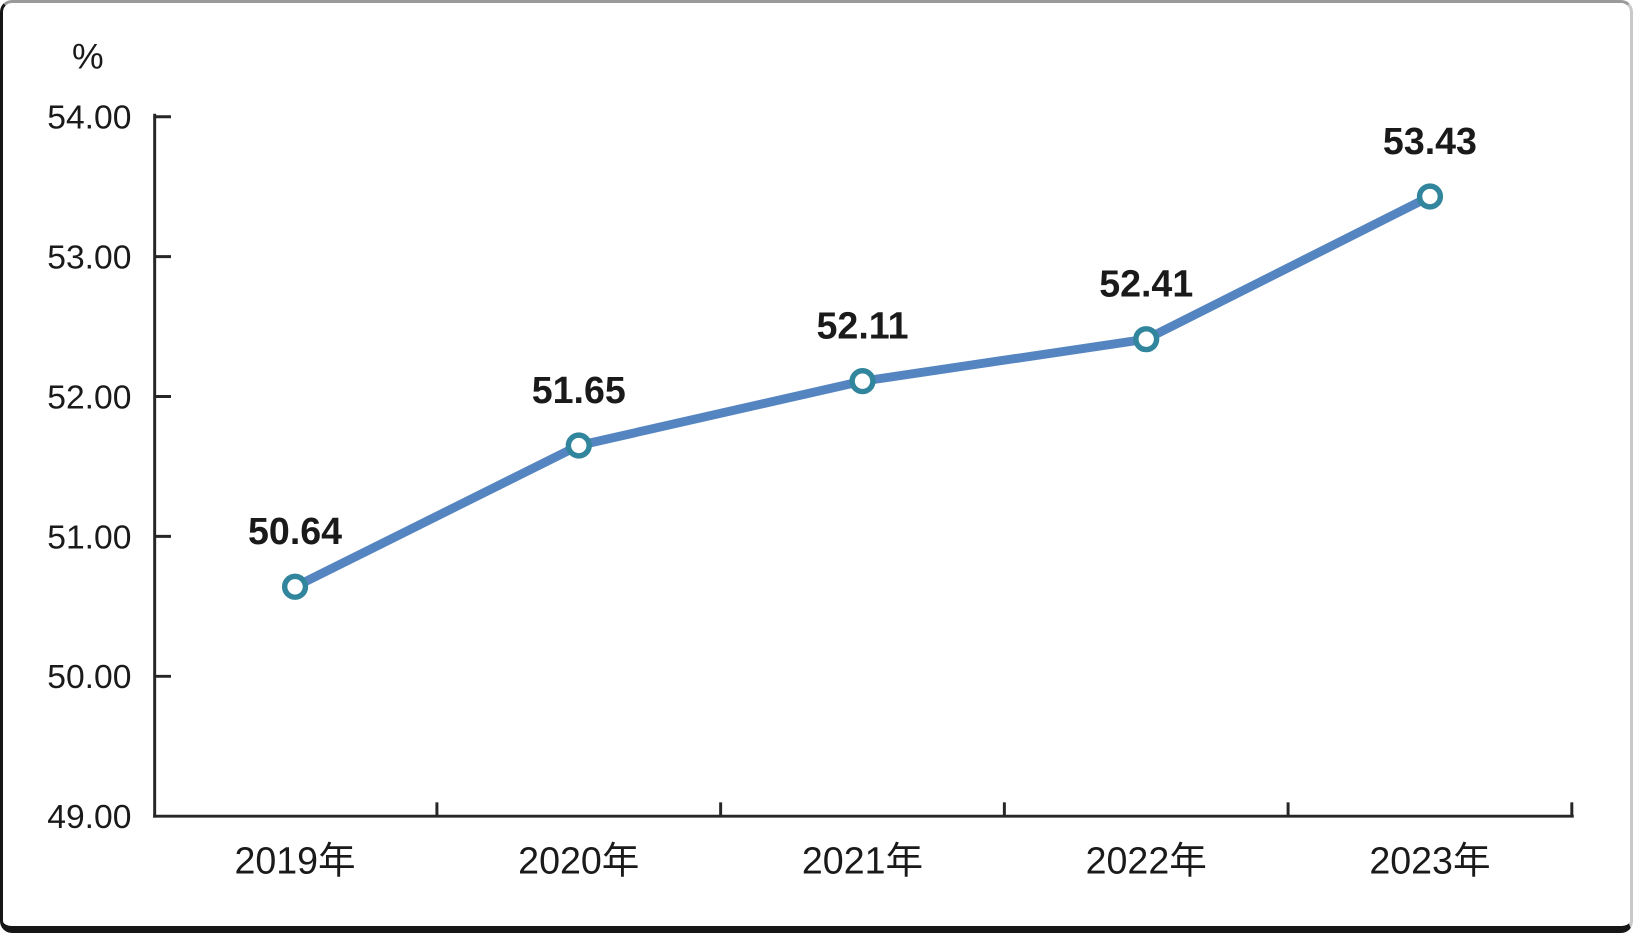 This screenshot has width=1633, height=933. I want to click on data-point-label: 52.41, so click(1146, 284).